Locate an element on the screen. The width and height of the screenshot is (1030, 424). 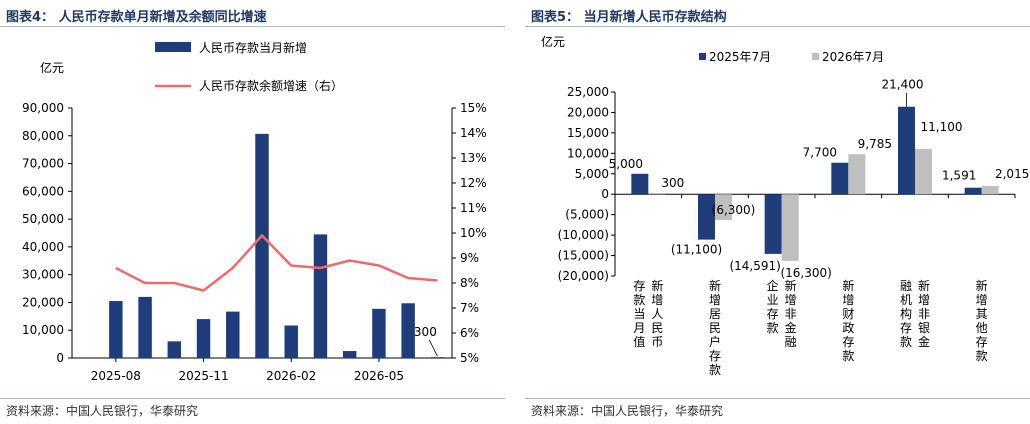
category-label-char: 户 is located at coordinates (715, 341).